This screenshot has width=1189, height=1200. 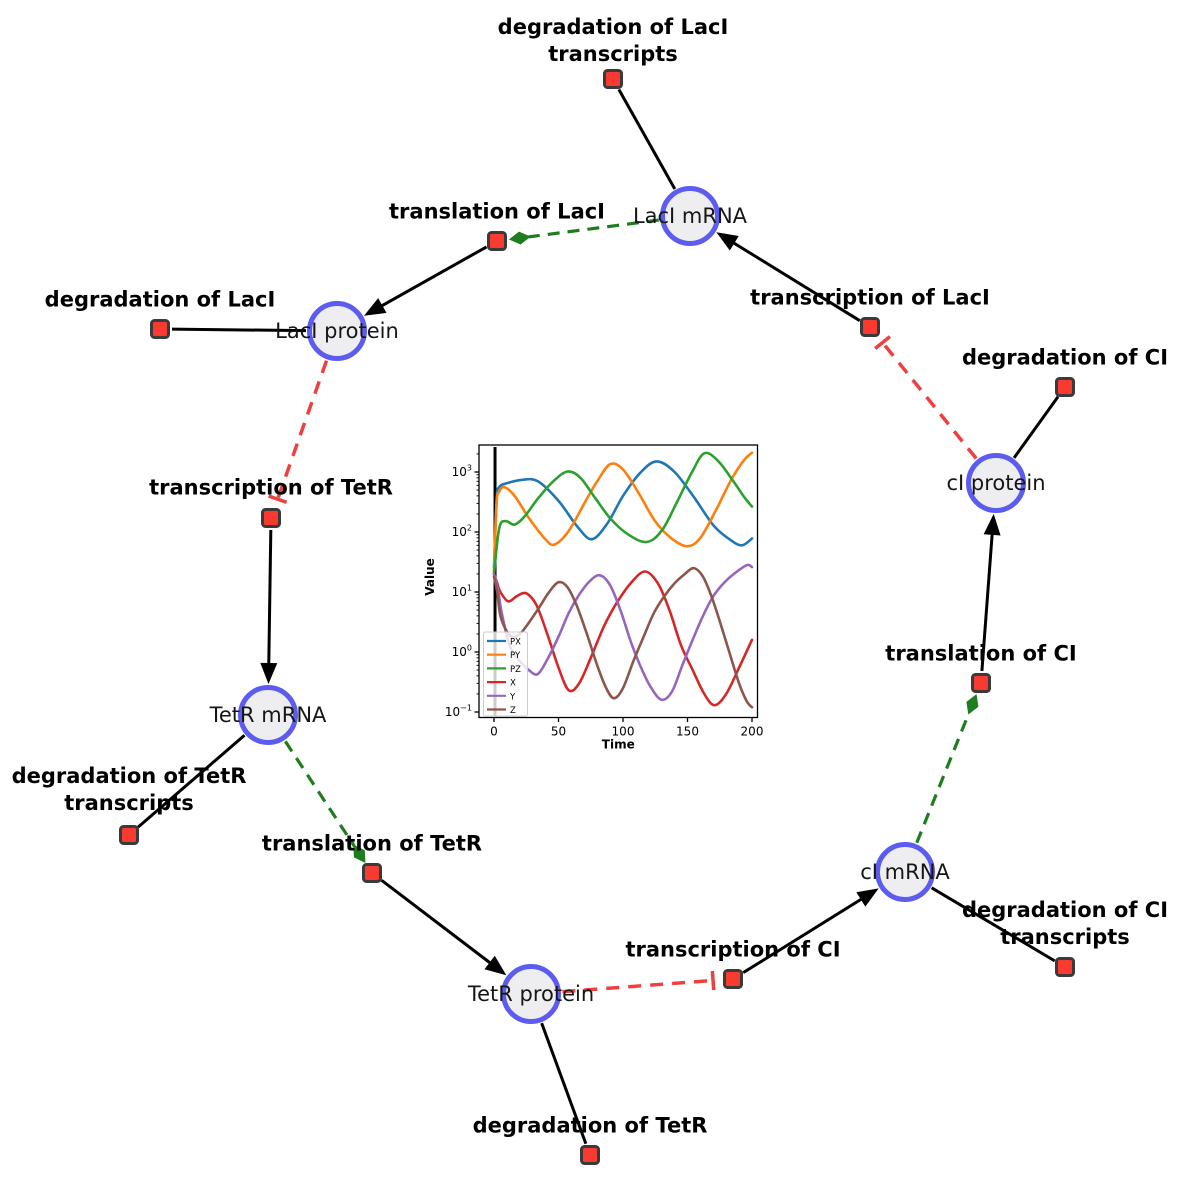 I want to click on legend-label-X: X, so click(x=513, y=684).